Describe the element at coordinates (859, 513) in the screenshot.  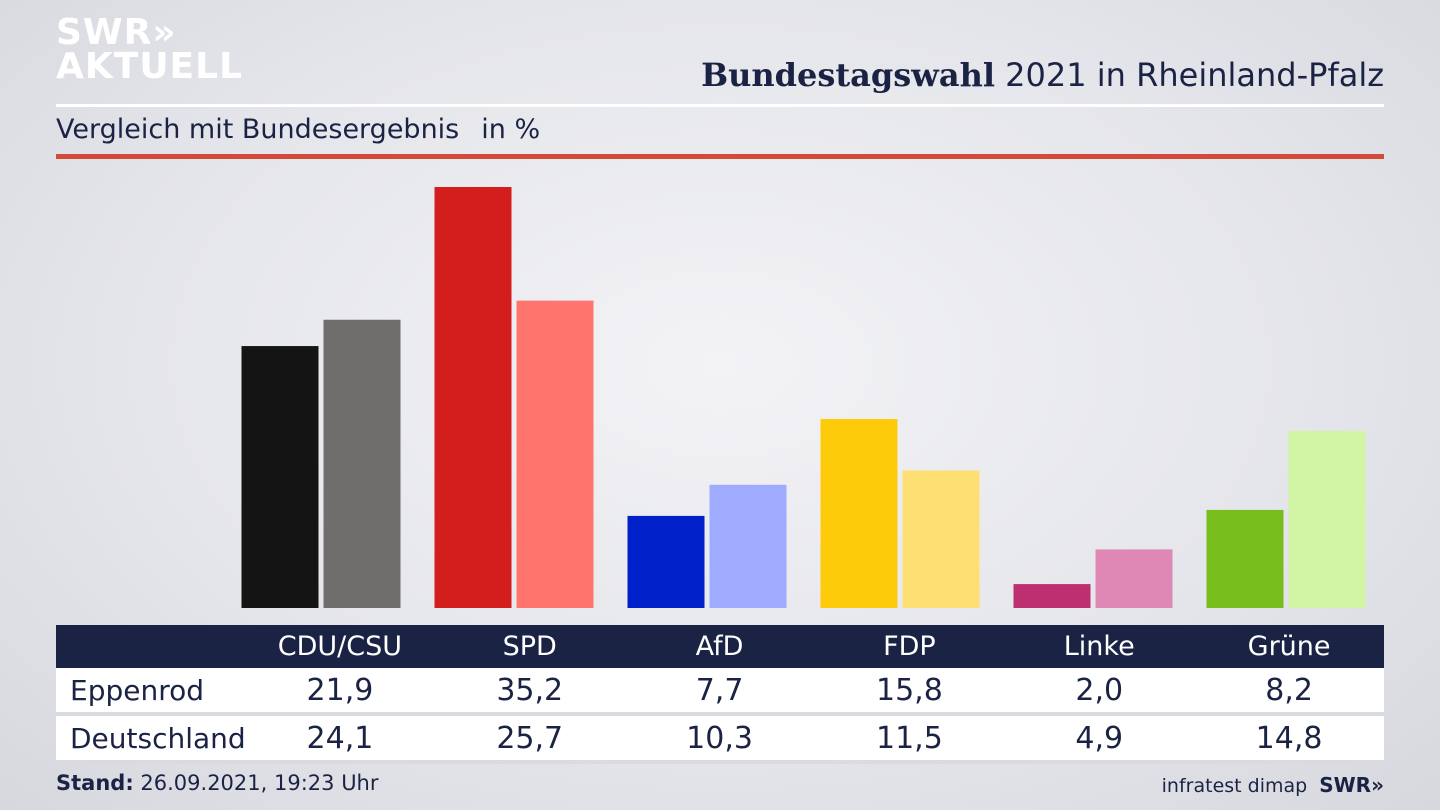
I see `bar-fdp-eppenrod` at that location.